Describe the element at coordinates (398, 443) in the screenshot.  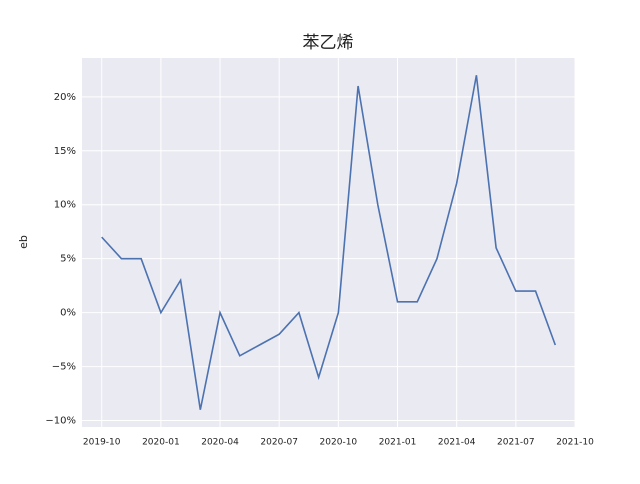
I see `x-tick-label: 2021-01` at that location.